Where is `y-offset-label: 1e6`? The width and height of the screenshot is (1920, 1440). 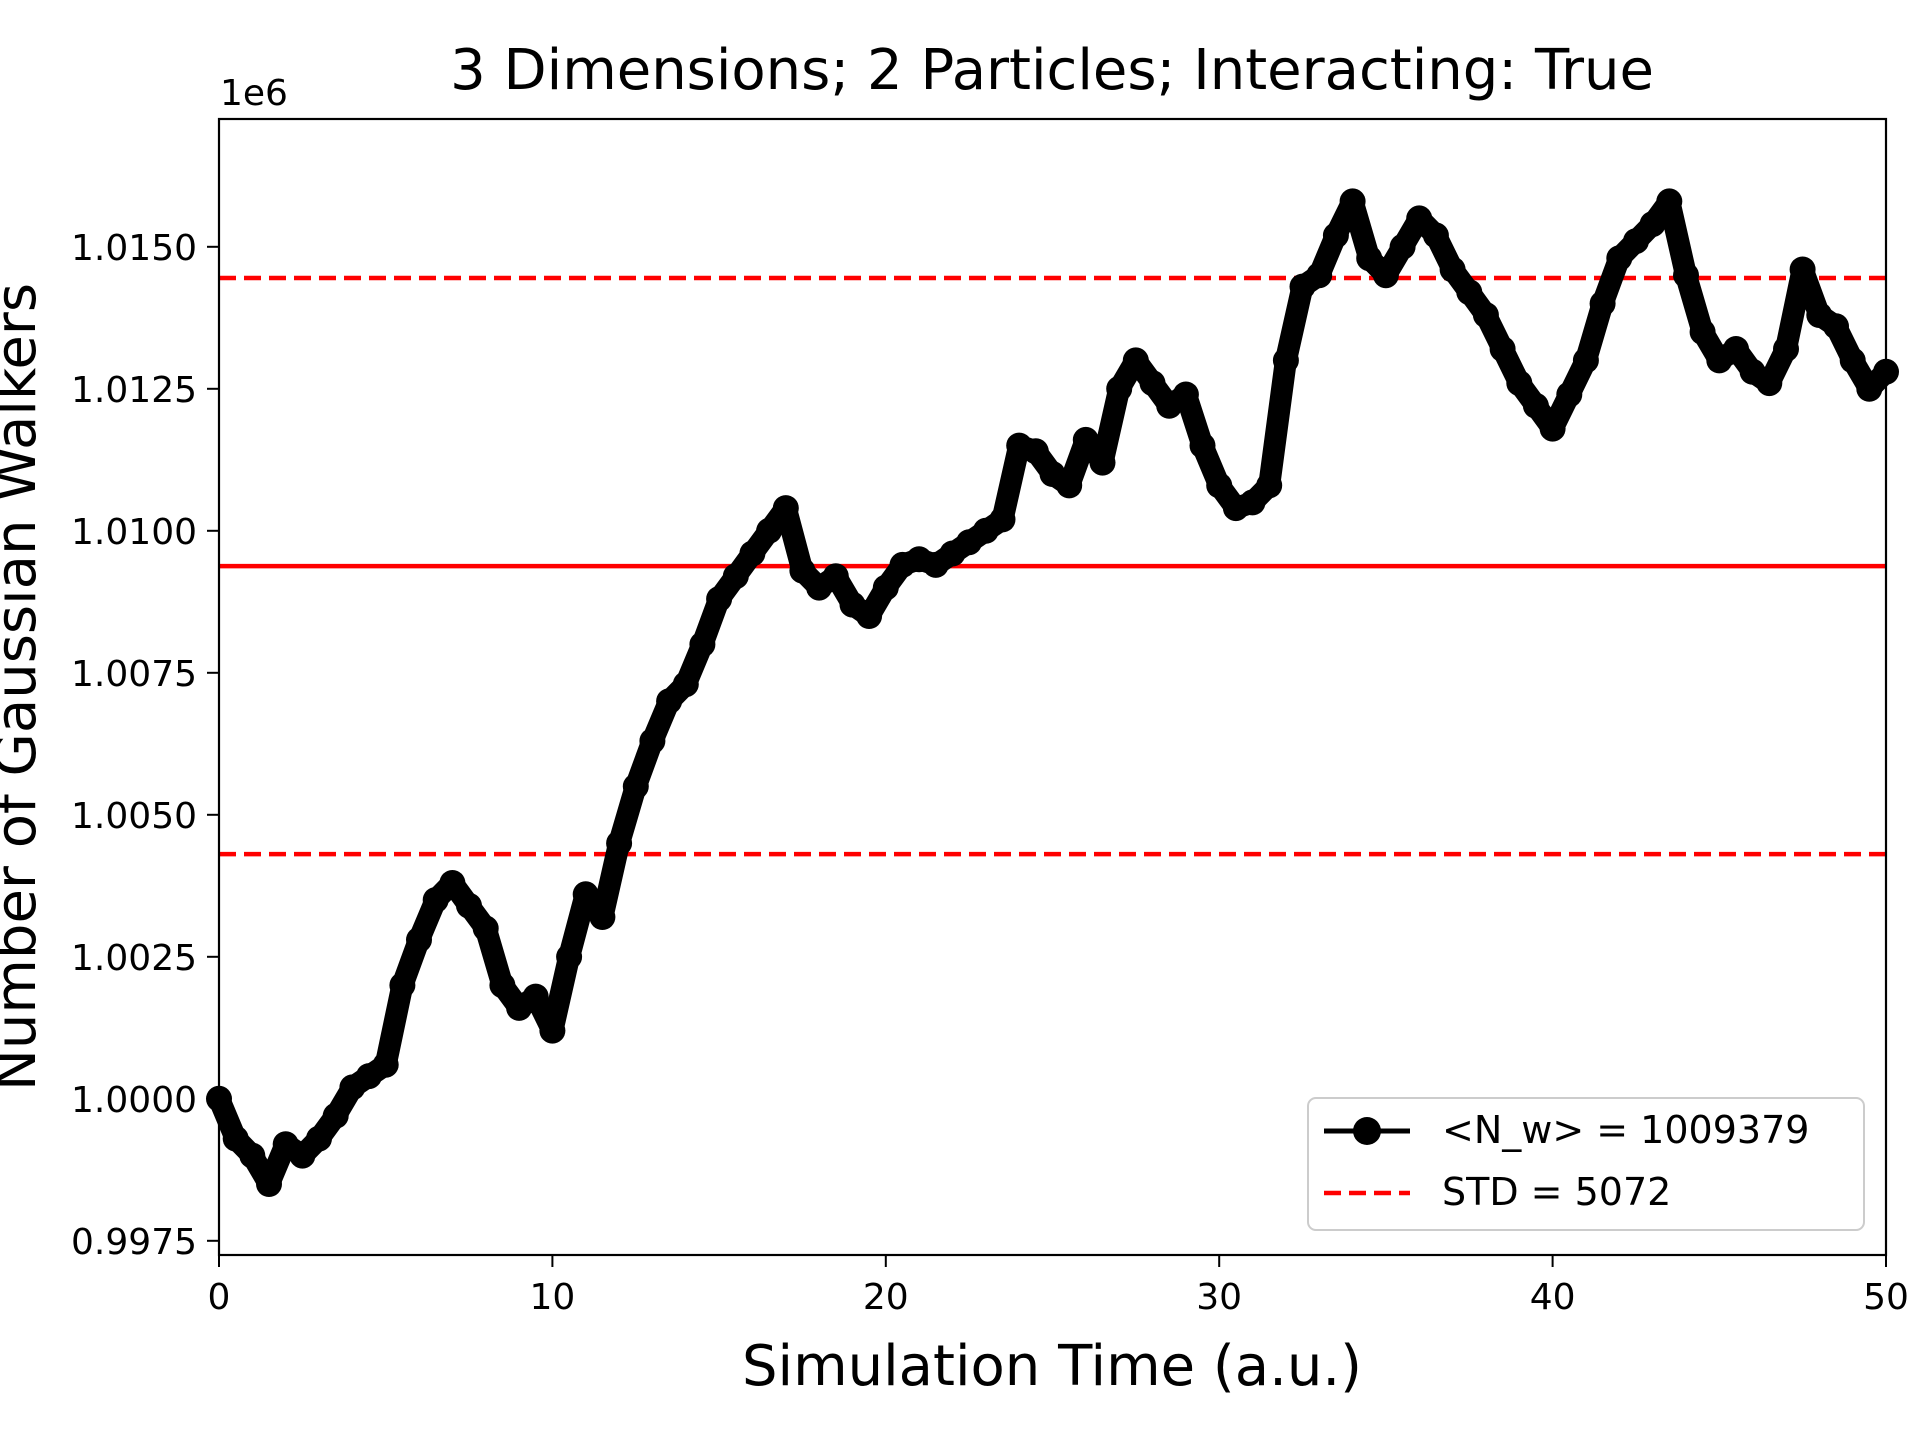
y-offset-label: 1e6 is located at coordinates (254, 93).